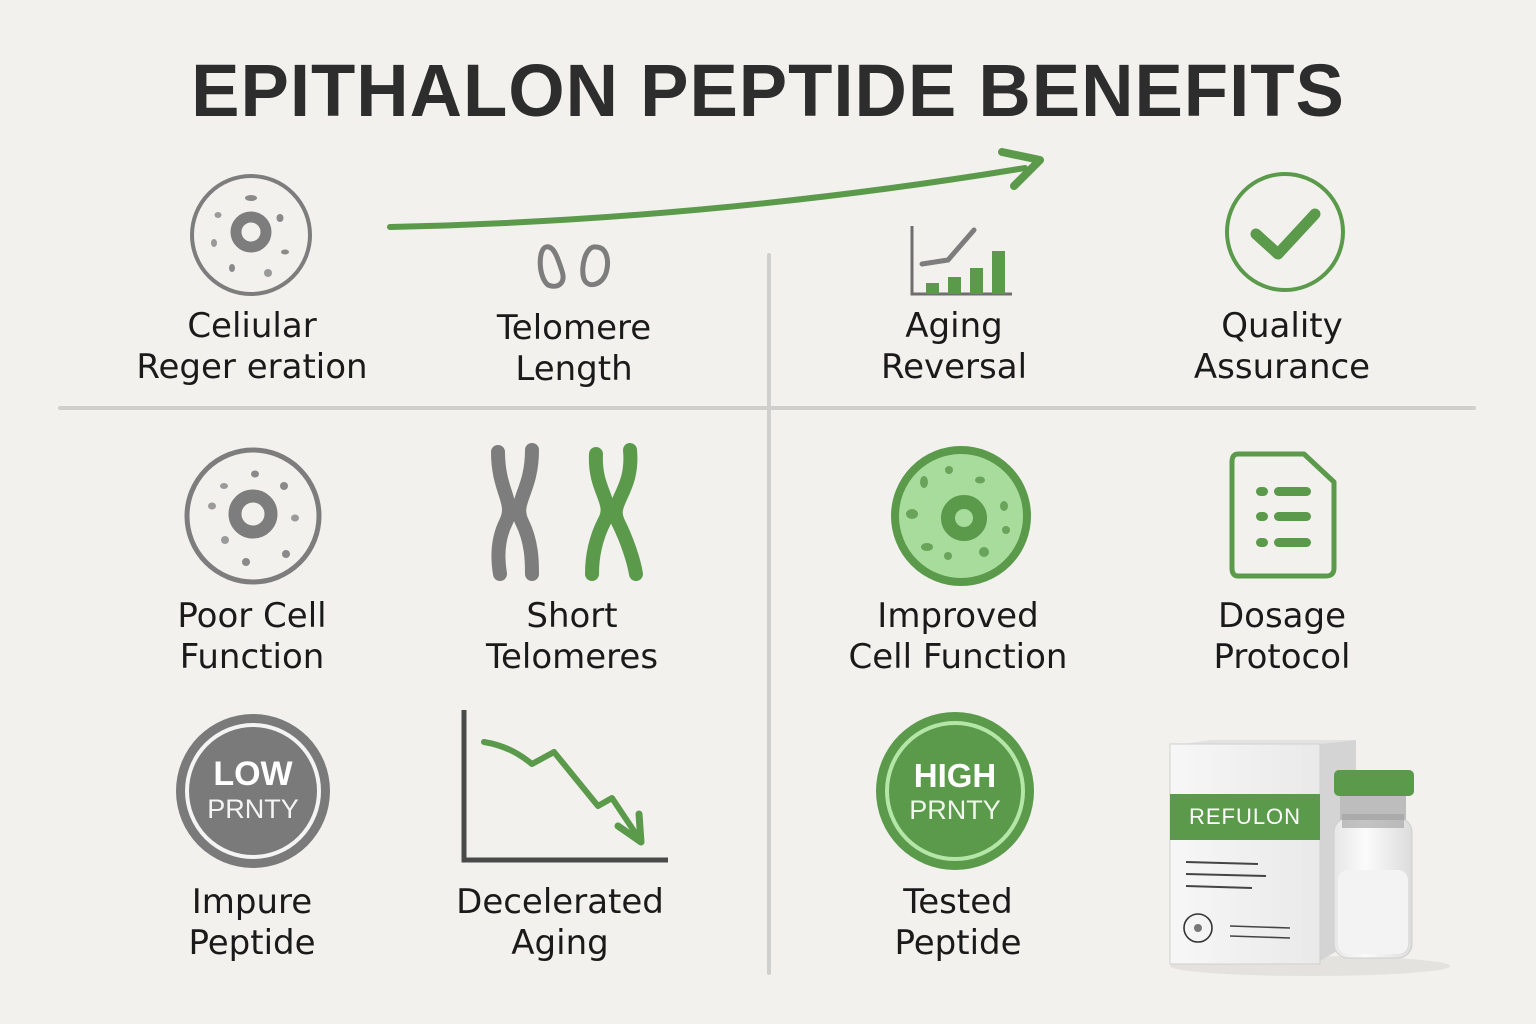 Image resolution: width=1536 pixels, height=1024 pixels. I want to click on box-label: REFULON, so click(1245, 816).